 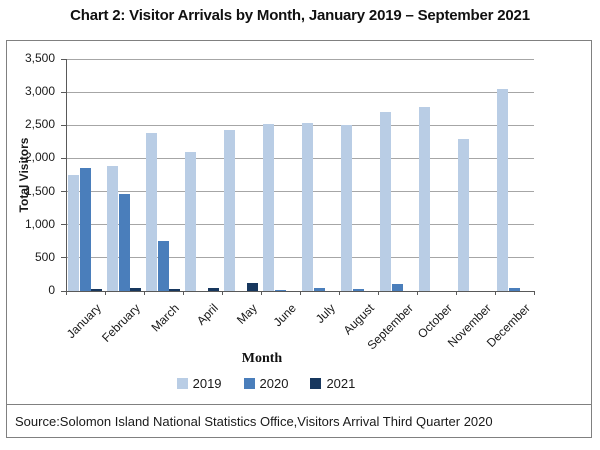 What do you see at coordinates (39, 157) in the screenshot?
I see `y-tick-label: 2,000` at bounding box center [39, 157].